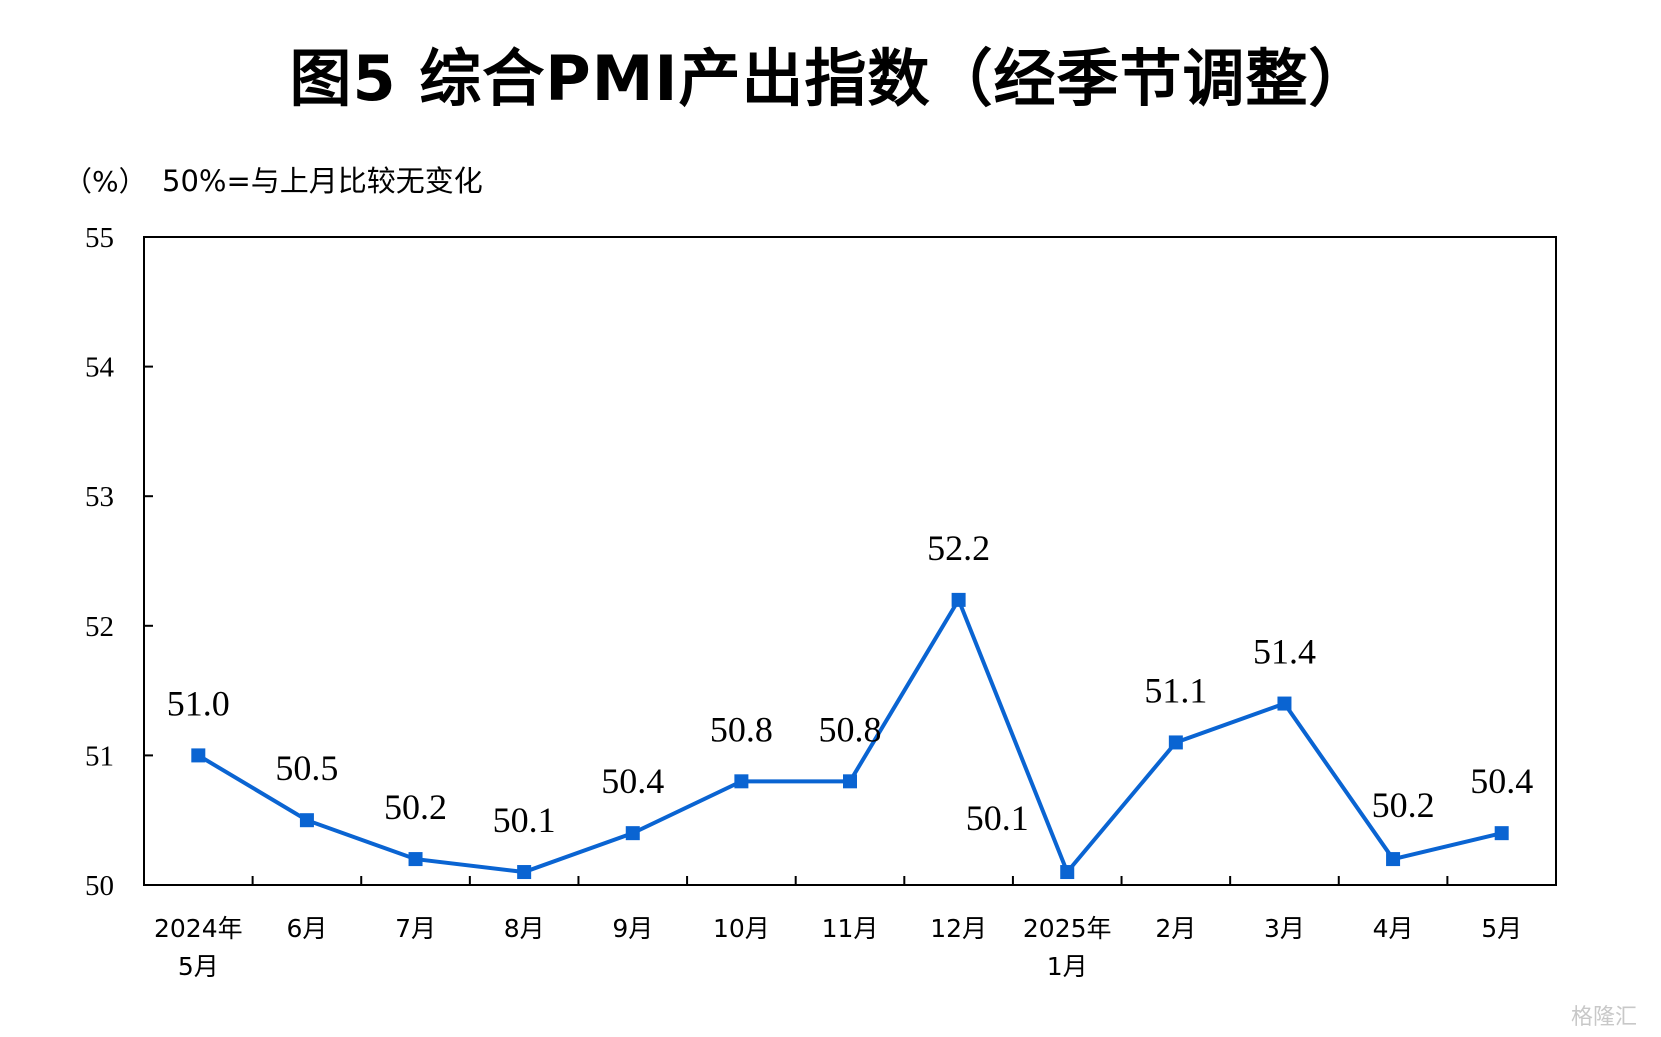  What do you see at coordinates (632, 928) in the screenshot?
I see `x-tick-label-4: 9月` at bounding box center [632, 928].